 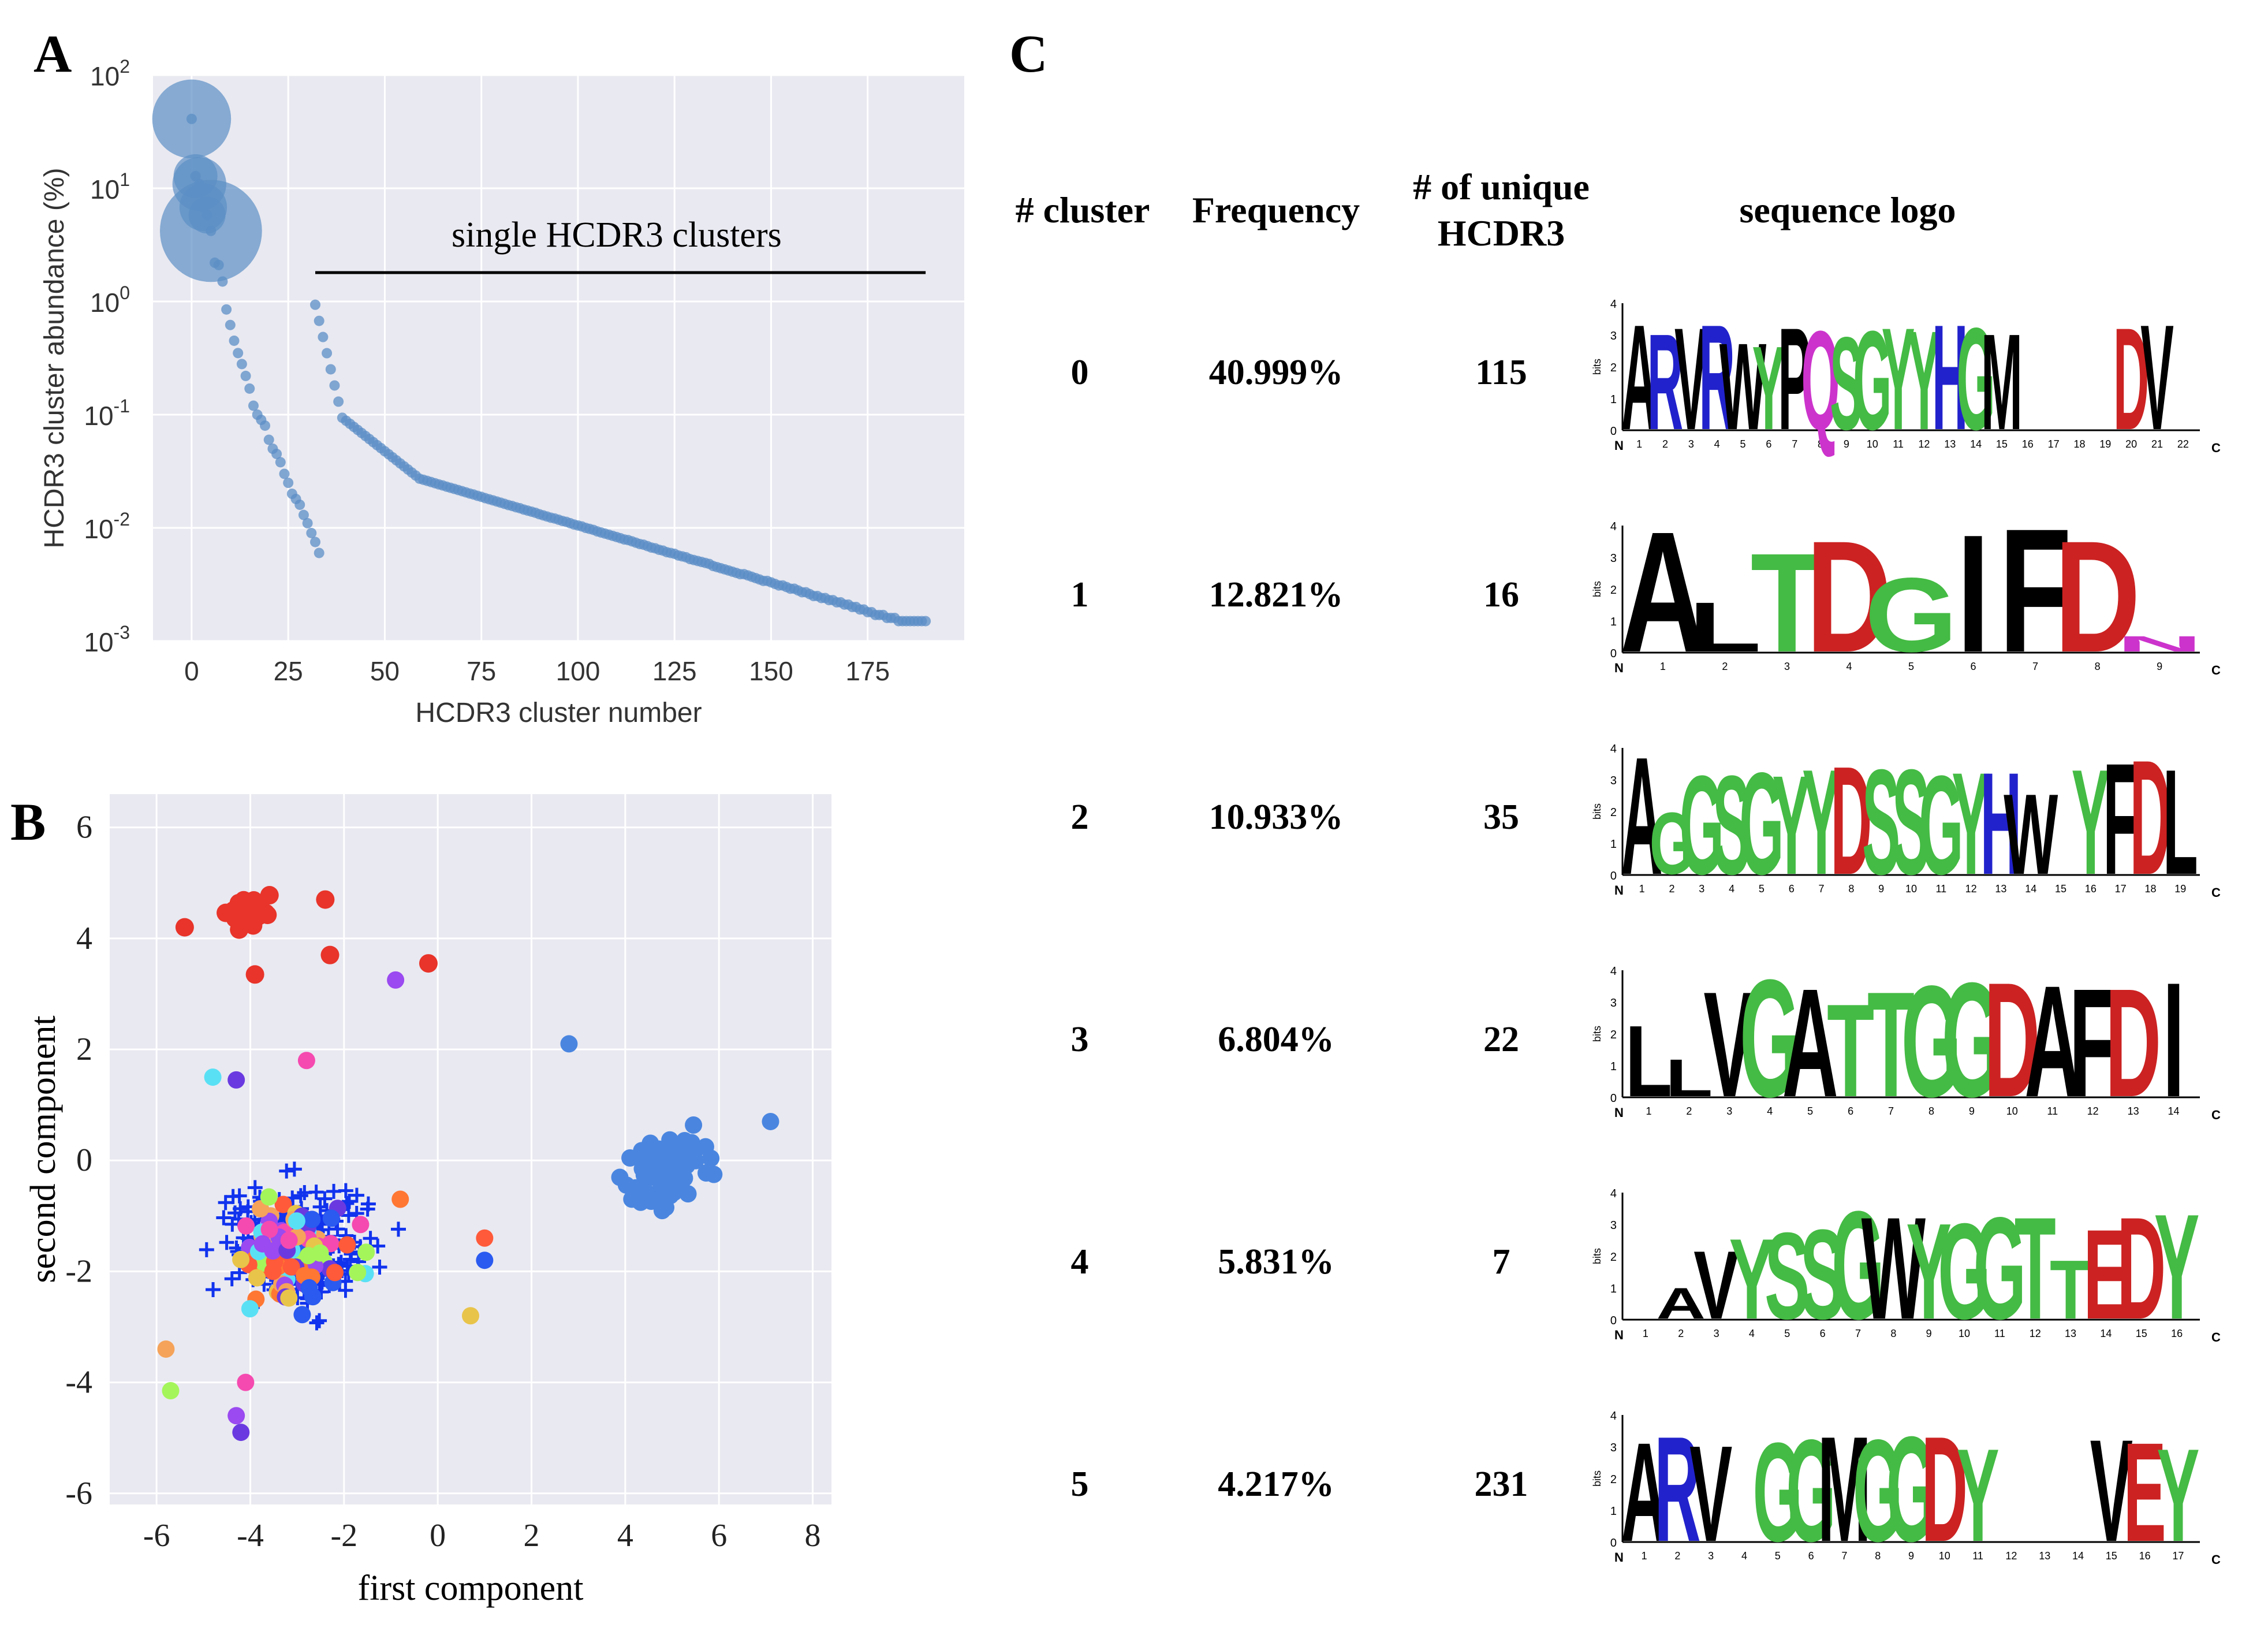 I want to click on x-tick-label: 6, so click(x=719, y=1536).